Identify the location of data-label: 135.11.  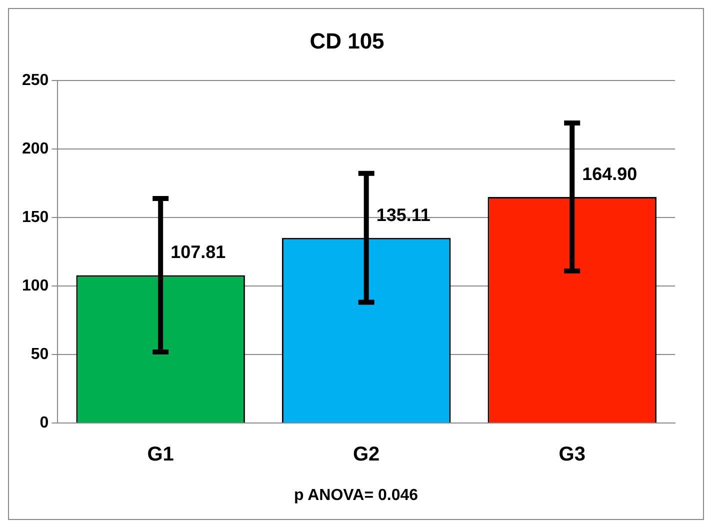
(403, 214).